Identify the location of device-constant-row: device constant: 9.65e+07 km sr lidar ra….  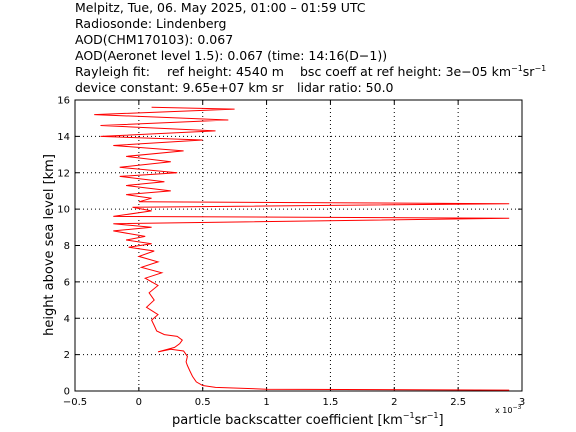
(234, 88).